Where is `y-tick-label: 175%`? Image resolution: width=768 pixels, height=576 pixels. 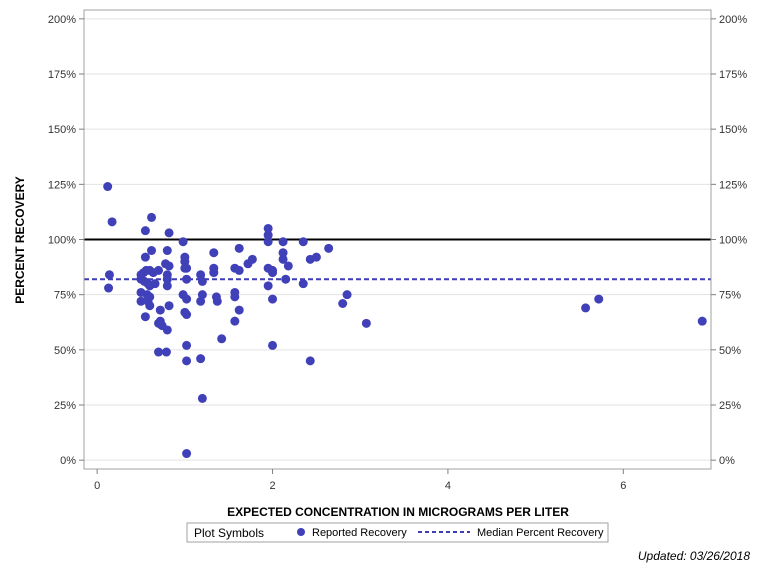
y-tick-label: 175% is located at coordinates (62, 75).